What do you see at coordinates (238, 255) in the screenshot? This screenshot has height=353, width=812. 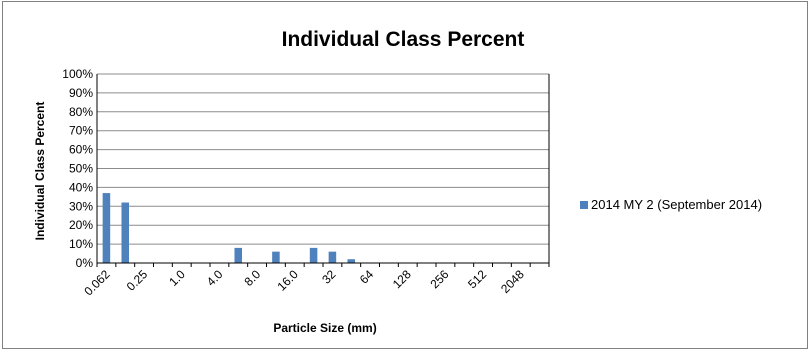 I see `bar-5.7` at bounding box center [238, 255].